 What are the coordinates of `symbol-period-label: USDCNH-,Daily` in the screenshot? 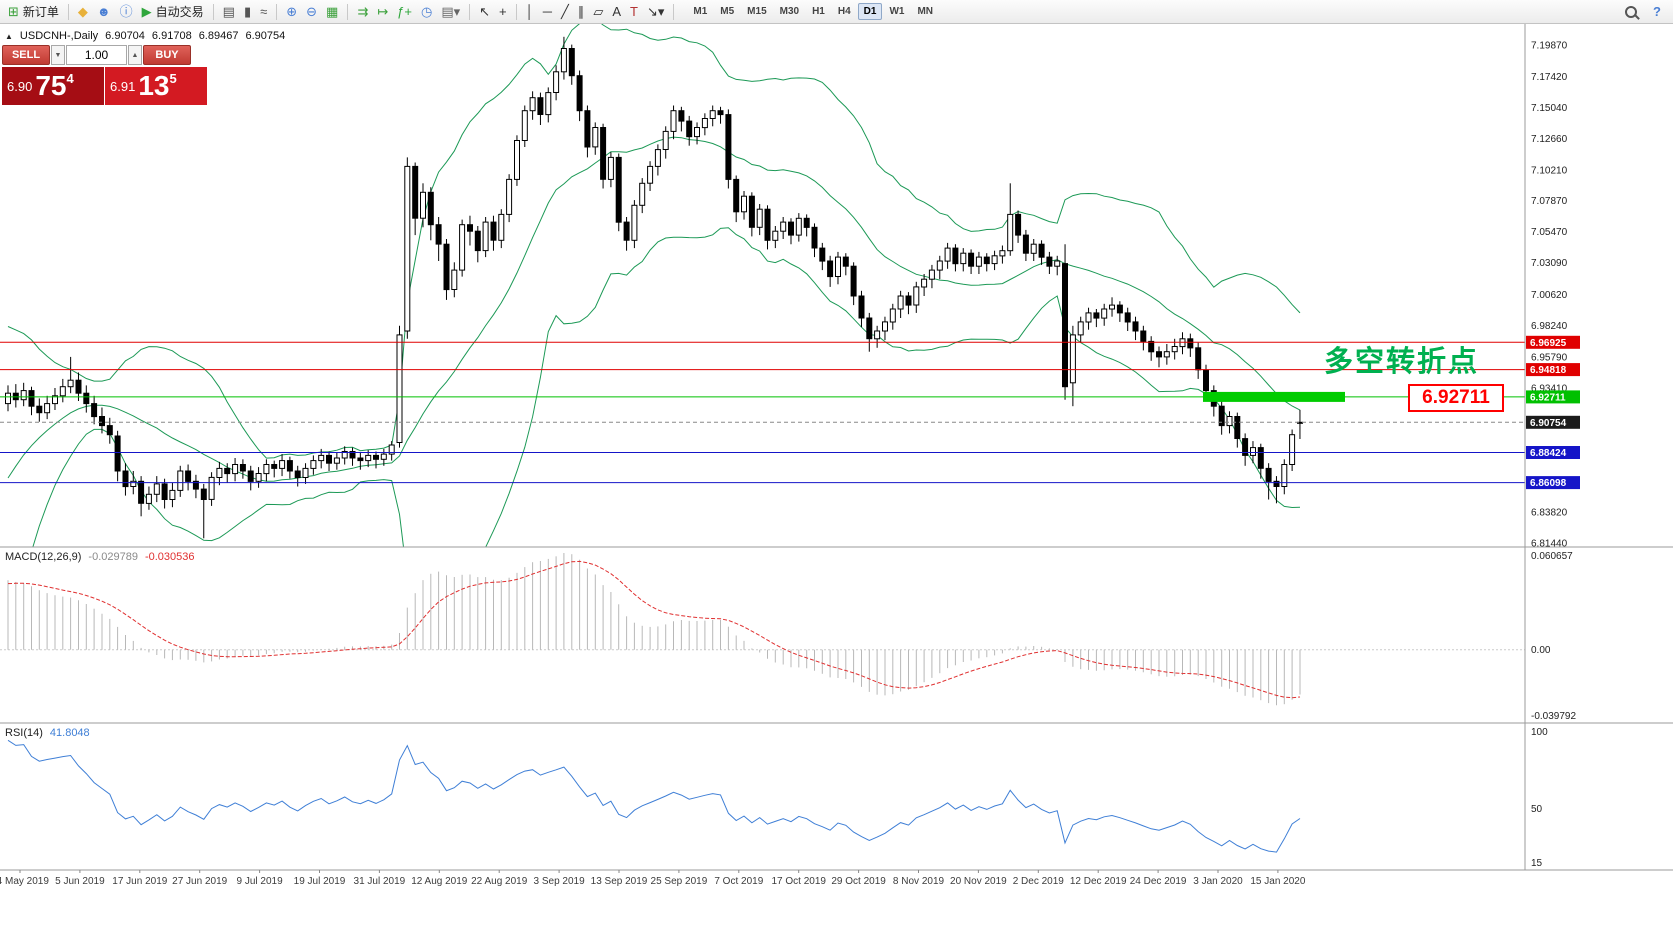 It's located at (59, 36).